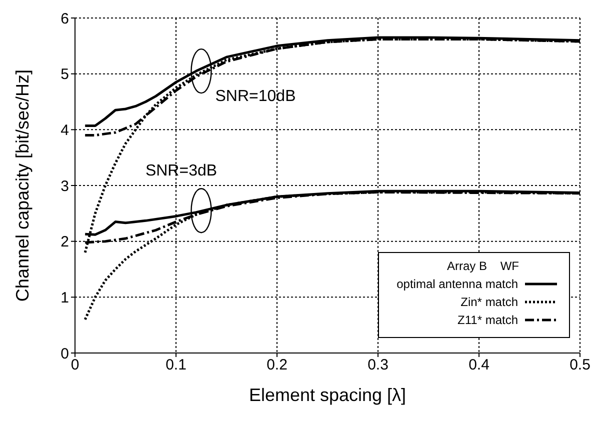 The height and width of the screenshot is (421, 600). I want to click on x-tick-label: 0.5, so click(580, 365).